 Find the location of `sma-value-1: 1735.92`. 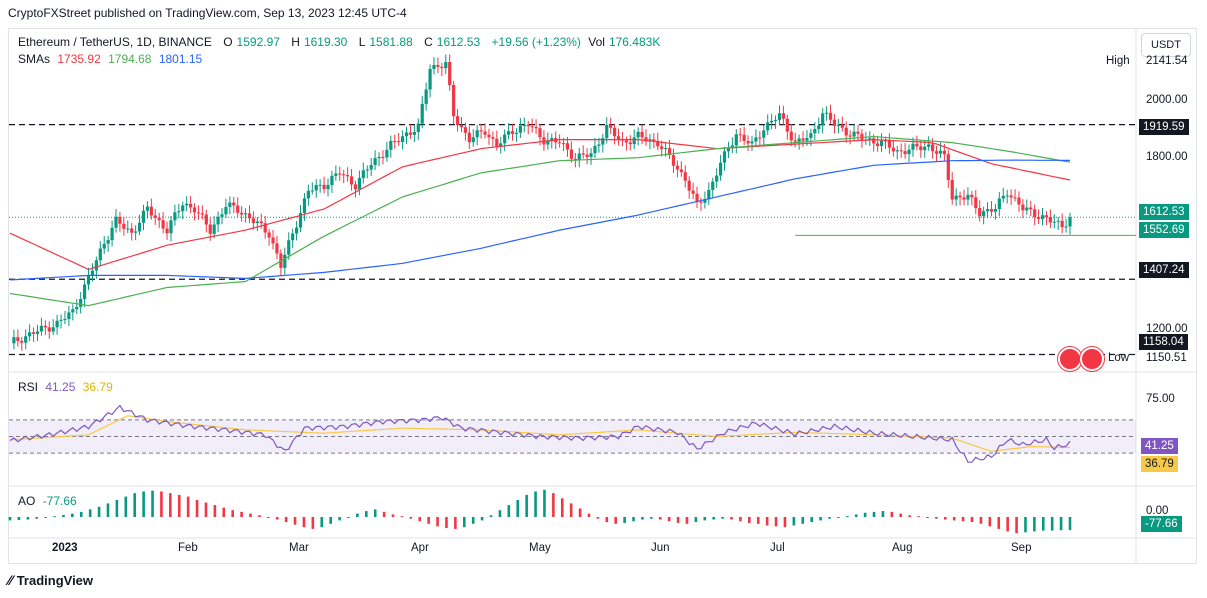

sma-value-1: 1735.92 is located at coordinates (79, 59).